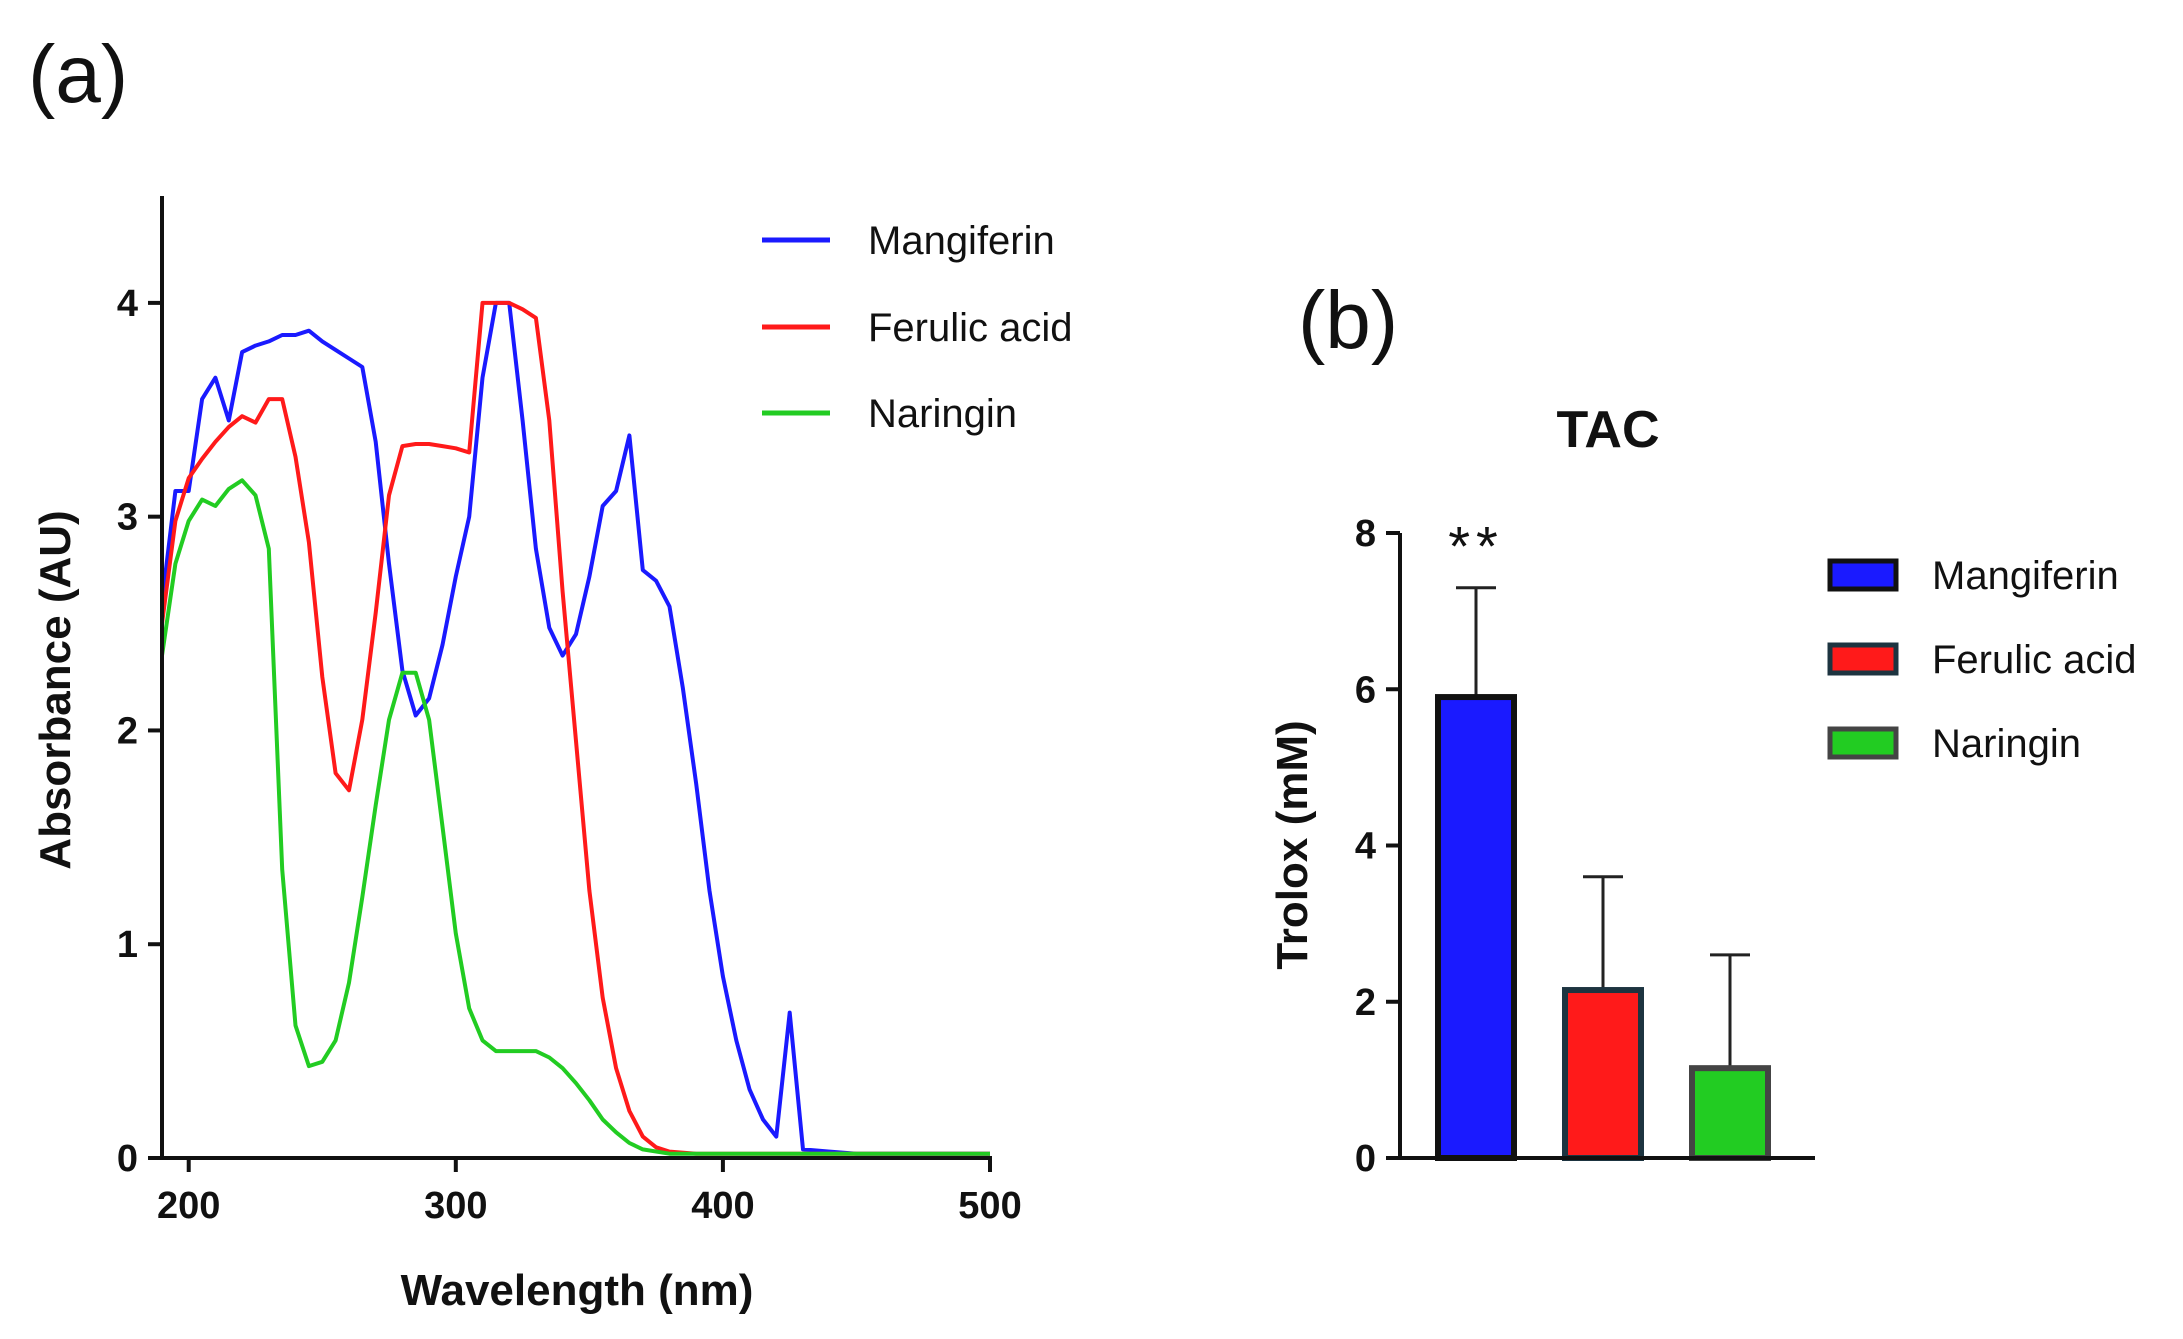  What do you see at coordinates (1730, 1113) in the screenshot?
I see `bar-naringin` at bounding box center [1730, 1113].